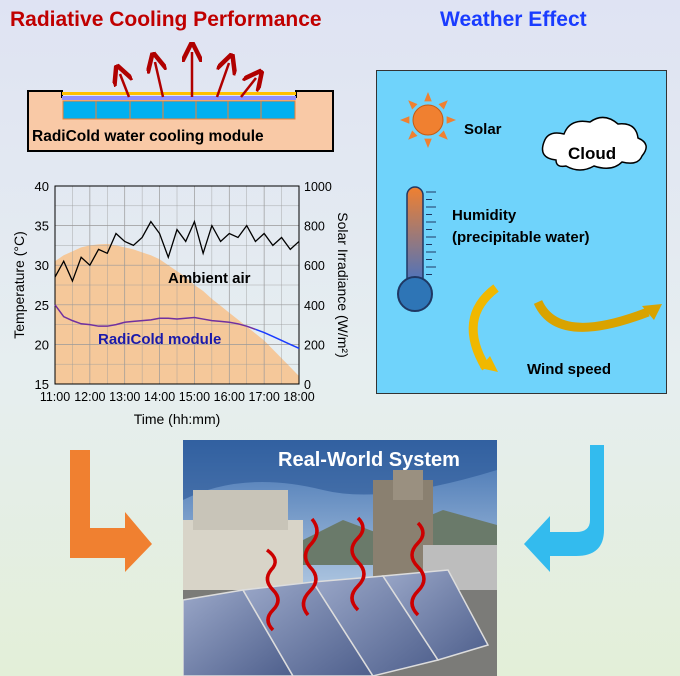  I want to click on y2-axis-label: Solar Irradiance (W/m²), so click(343, 284).